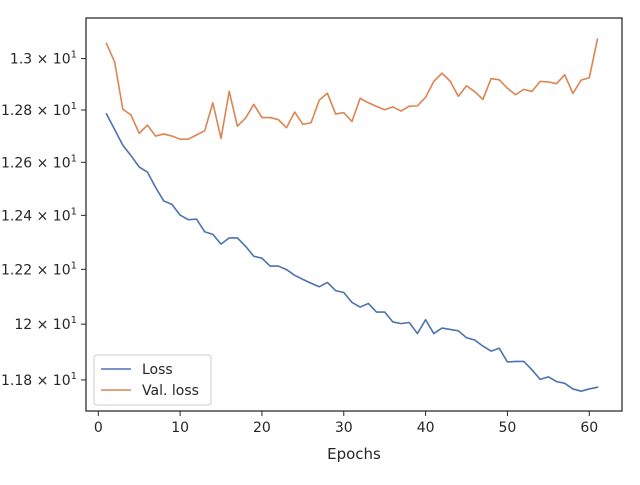 The image size is (640, 485). What do you see at coordinates (45, 324) in the screenshot?
I see `y-tick-label: 12 × 101` at bounding box center [45, 324].